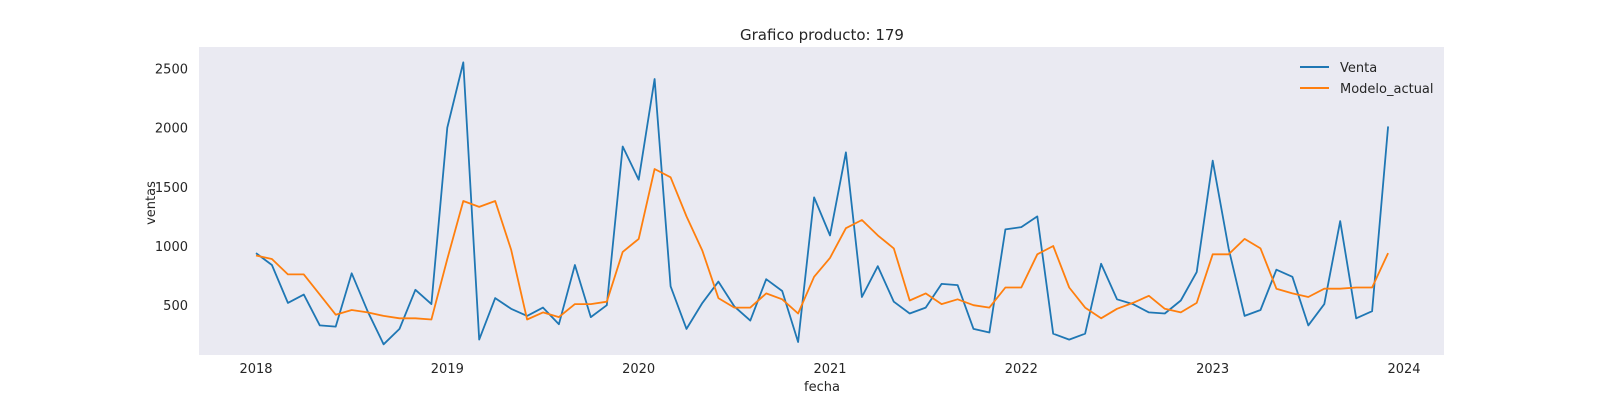 The height and width of the screenshot is (400, 1600). I want to click on legend-label: Venta, so click(1358, 68).